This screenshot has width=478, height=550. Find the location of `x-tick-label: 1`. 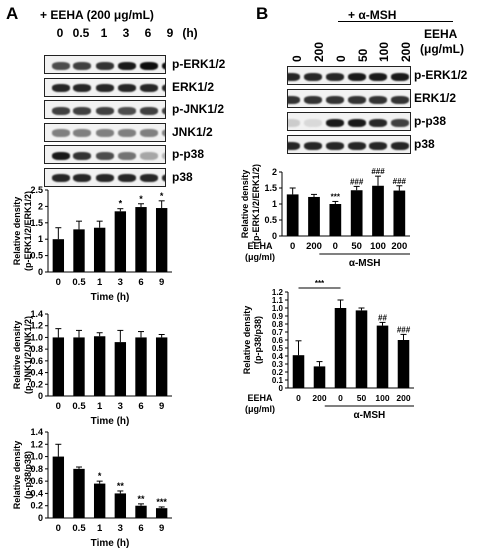

x-tick-label: 1 is located at coordinates (100, 528).